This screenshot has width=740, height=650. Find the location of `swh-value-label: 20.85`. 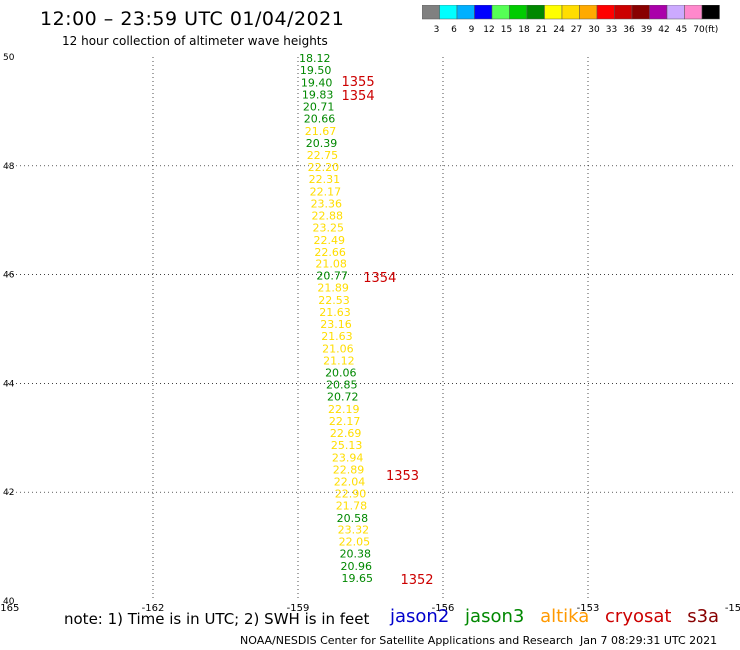

swh-value-label: 20.85 is located at coordinates (342, 384).